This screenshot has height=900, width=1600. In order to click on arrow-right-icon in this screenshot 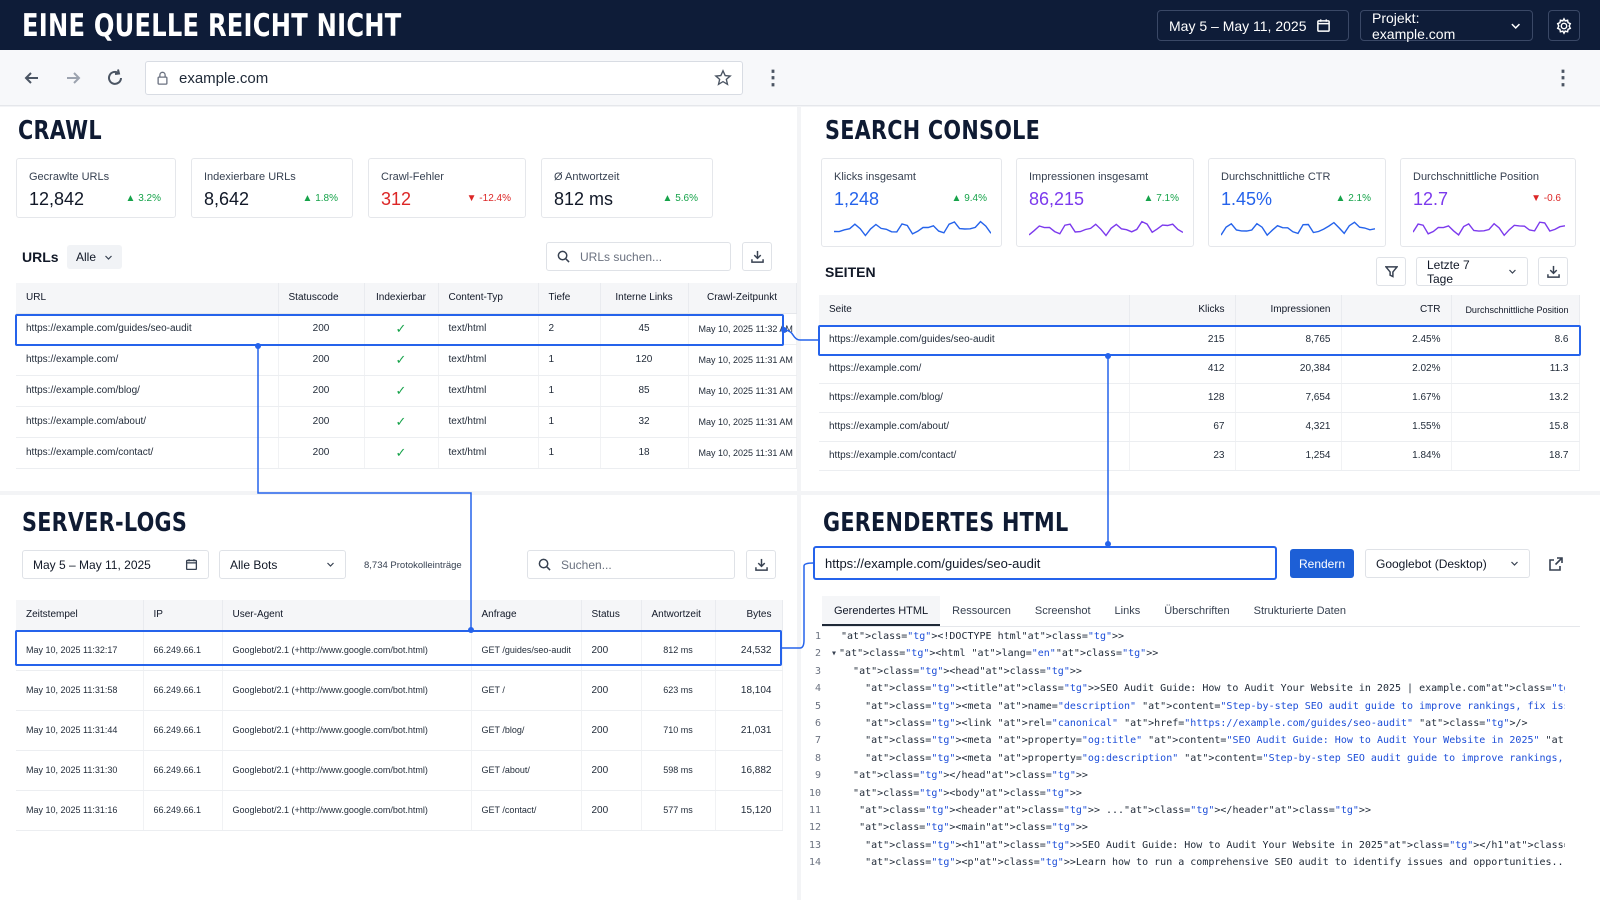, I will do `click(74, 78)`.